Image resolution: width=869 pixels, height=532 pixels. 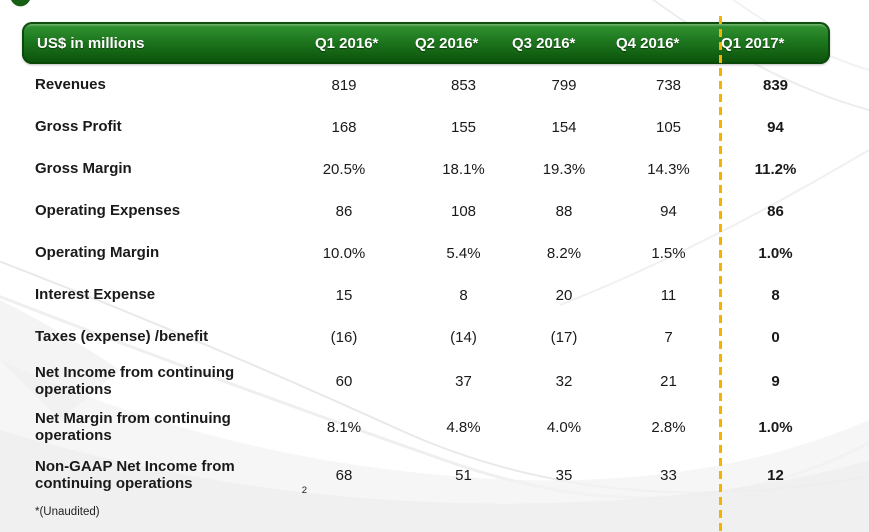 I want to click on row-label: Operating Margin, so click(x=164, y=253).